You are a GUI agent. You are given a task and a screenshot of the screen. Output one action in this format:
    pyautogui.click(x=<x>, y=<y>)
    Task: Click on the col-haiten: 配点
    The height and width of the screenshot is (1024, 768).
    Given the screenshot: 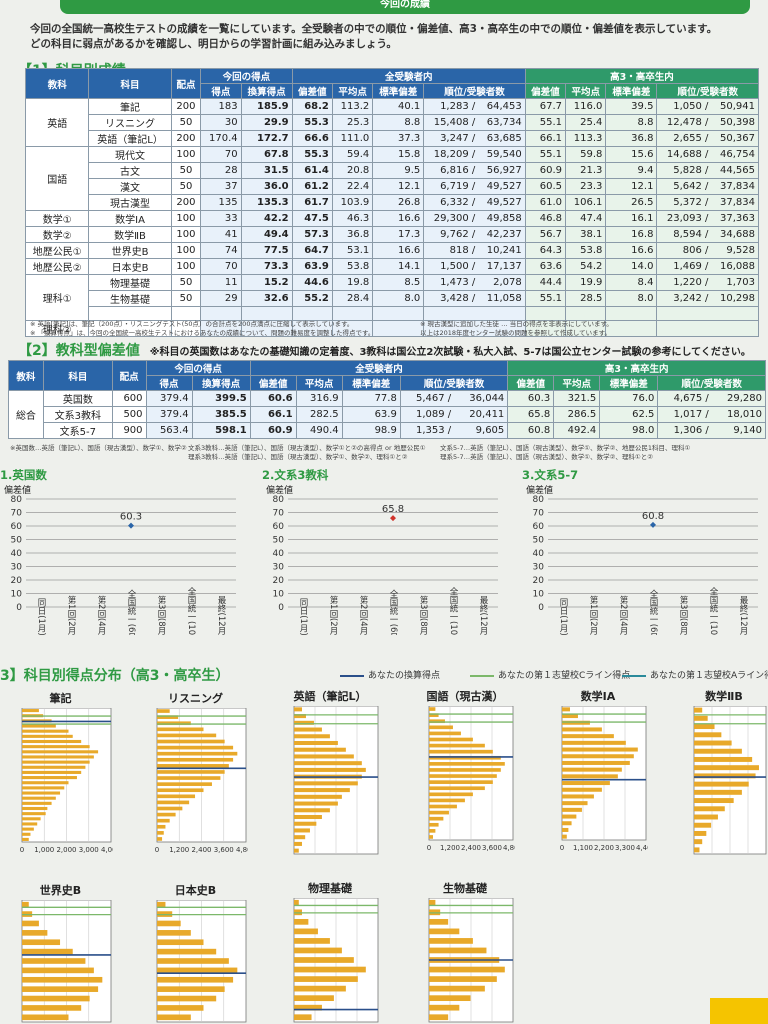 What is the action you would take?
    pyautogui.click(x=186, y=83)
    